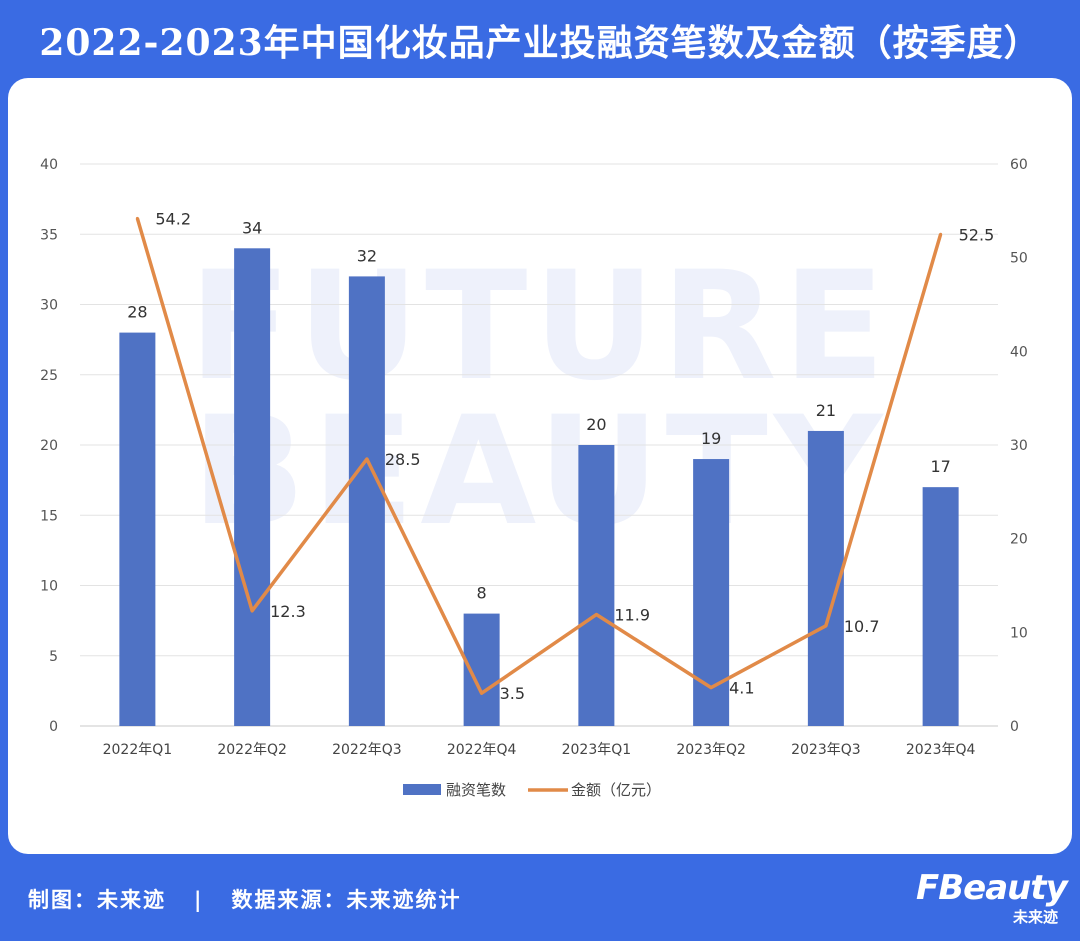 This screenshot has height=941, width=1080. What do you see at coordinates (1019, 259) in the screenshot?
I see `right-tick-label: 50` at bounding box center [1019, 259].